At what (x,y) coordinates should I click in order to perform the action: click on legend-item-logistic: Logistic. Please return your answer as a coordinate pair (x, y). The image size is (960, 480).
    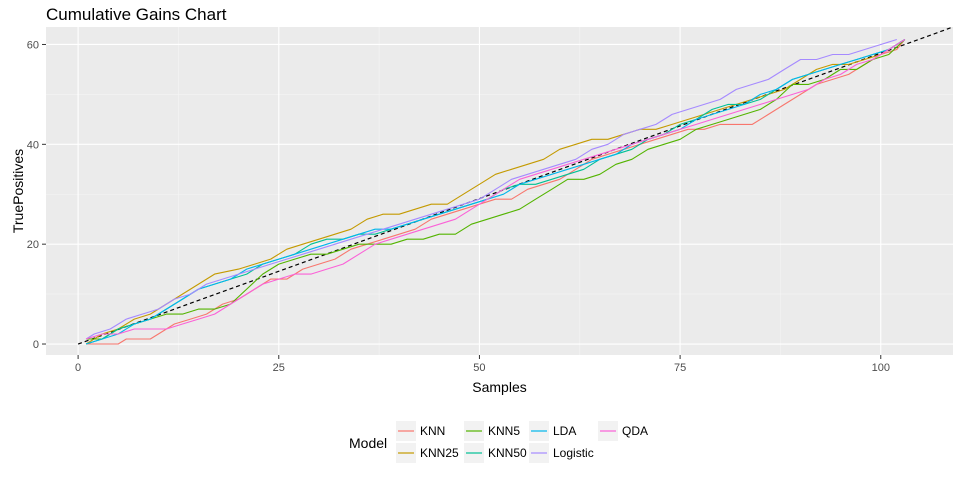
    Looking at the image, I should click on (561, 453).